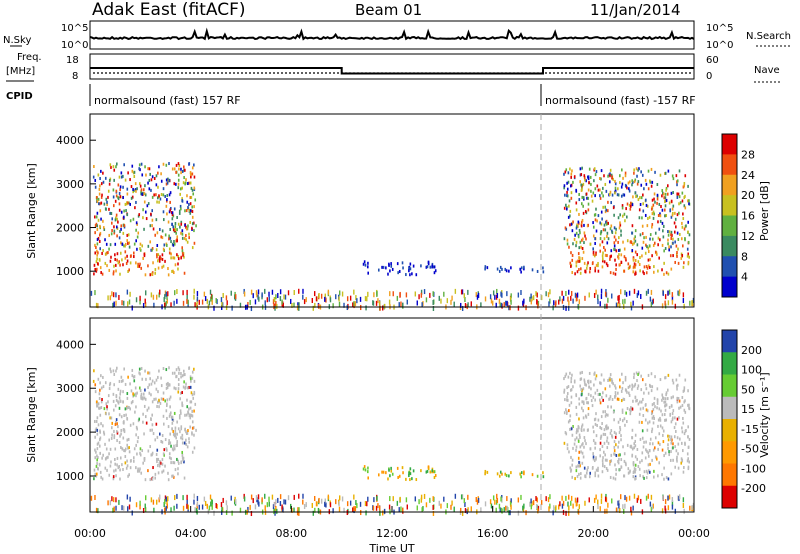 This screenshot has width=800, height=554. Describe the element at coordinates (719, 45) in the screenshot. I see `noise-tick-low-right: 10^0` at that location.